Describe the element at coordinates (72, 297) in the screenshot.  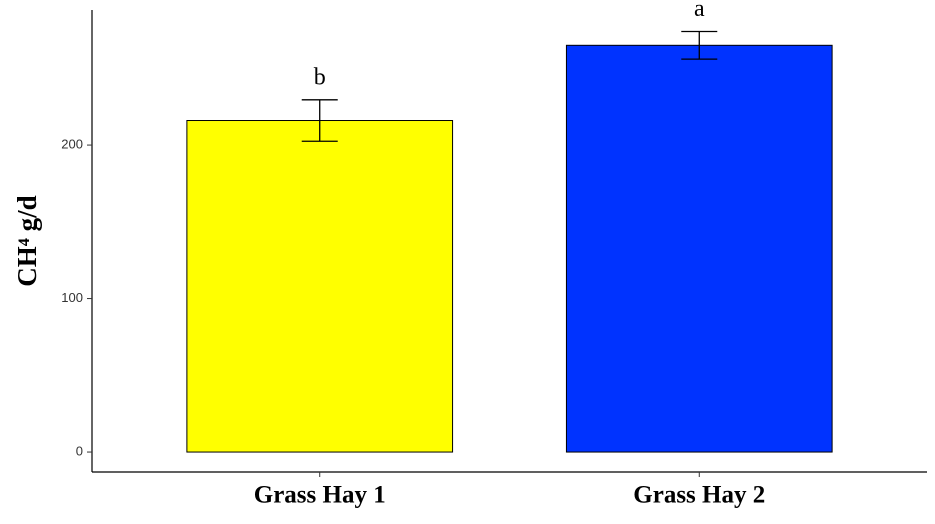
I see `y-tick-label: 100` at that location.